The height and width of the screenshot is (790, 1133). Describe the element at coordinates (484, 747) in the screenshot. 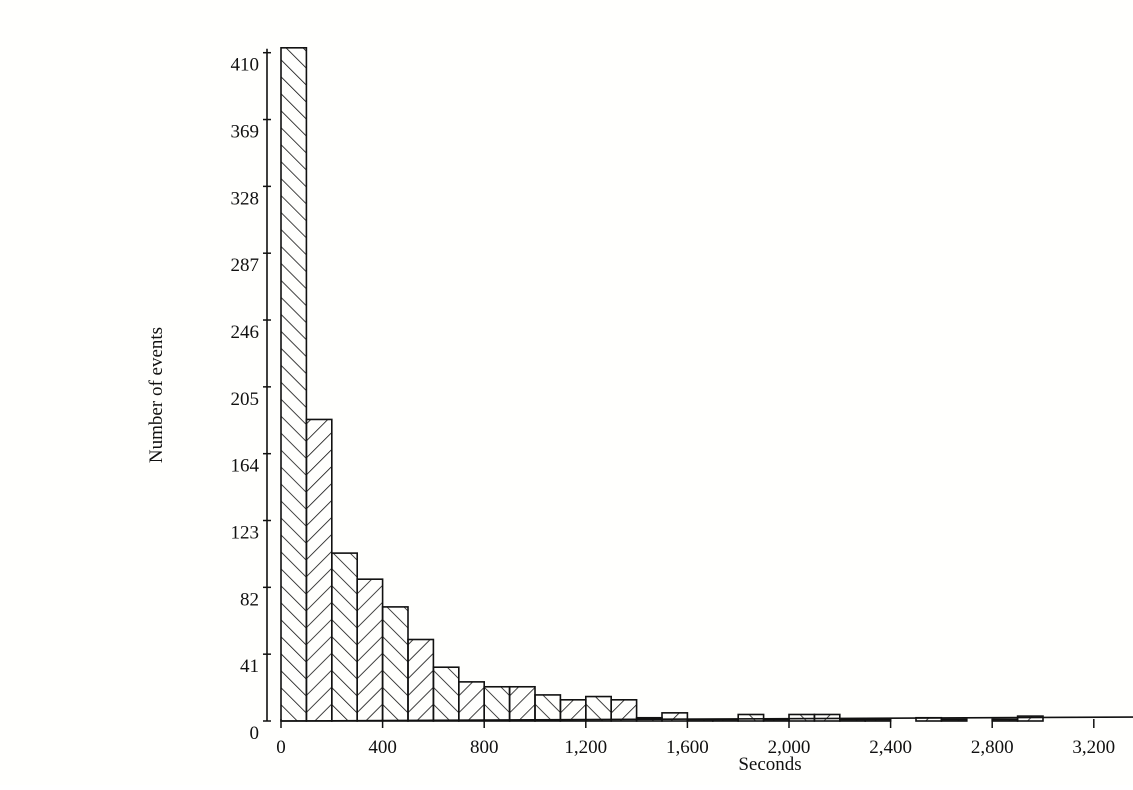

I see `x-tick-label: 800` at that location.